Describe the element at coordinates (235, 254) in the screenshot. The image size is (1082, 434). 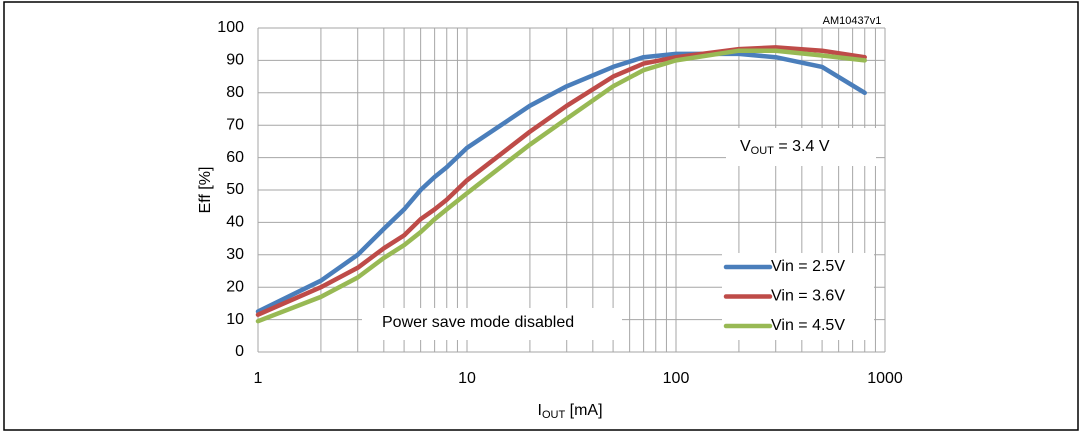
I see `y-tick-label: 30` at that location.